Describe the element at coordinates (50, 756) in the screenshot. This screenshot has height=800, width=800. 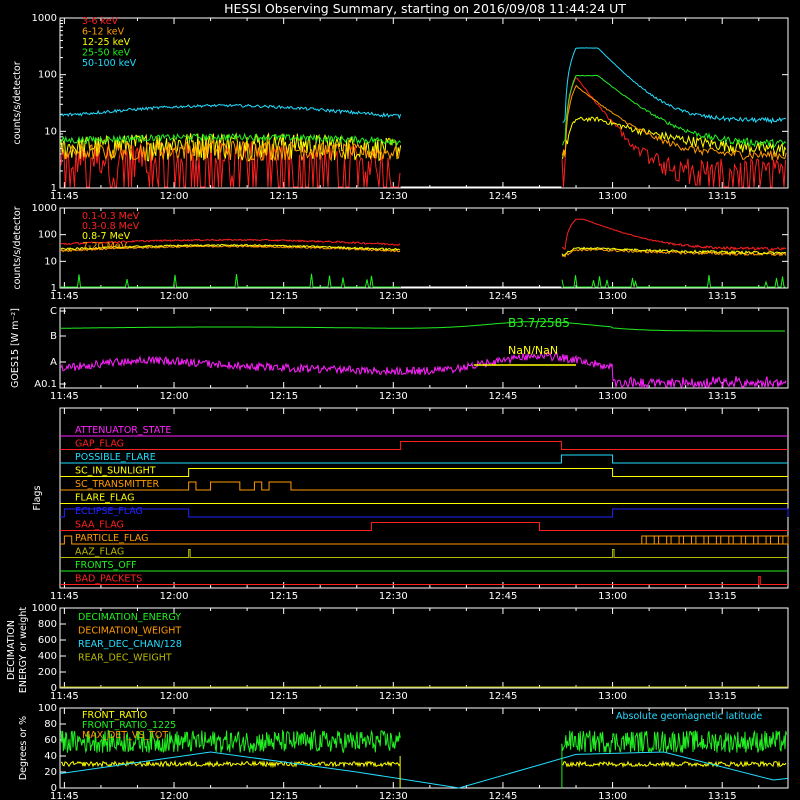
I see `ratio-ytick-label: 40` at that location.